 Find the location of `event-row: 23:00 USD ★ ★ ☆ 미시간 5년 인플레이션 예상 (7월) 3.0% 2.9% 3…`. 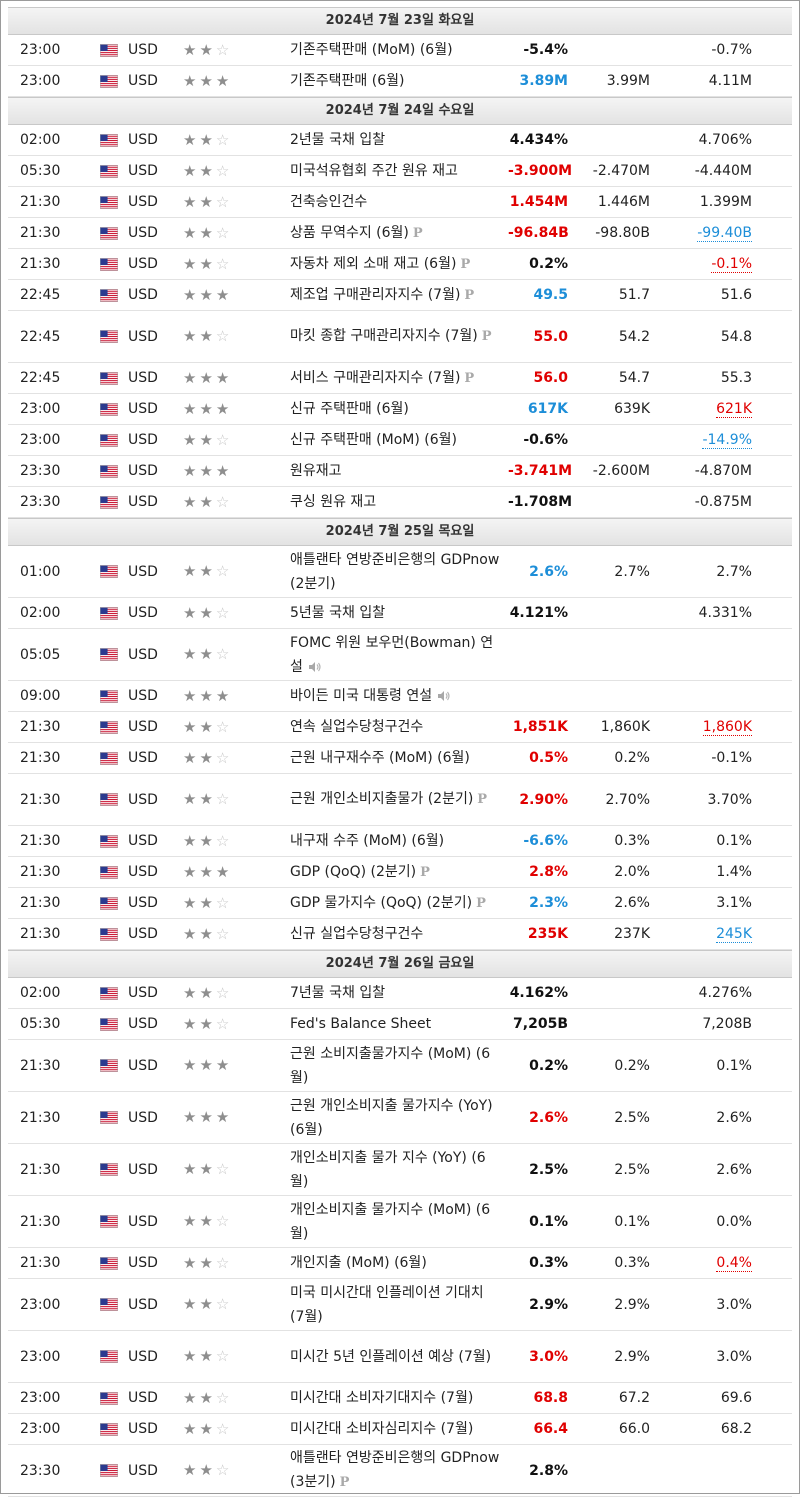

event-row: 23:00 USD ★ ★ ☆ 미시간 5년 인플레이션 예상 (7월) 3.0% 2.9% 3… is located at coordinates (400, 1357).